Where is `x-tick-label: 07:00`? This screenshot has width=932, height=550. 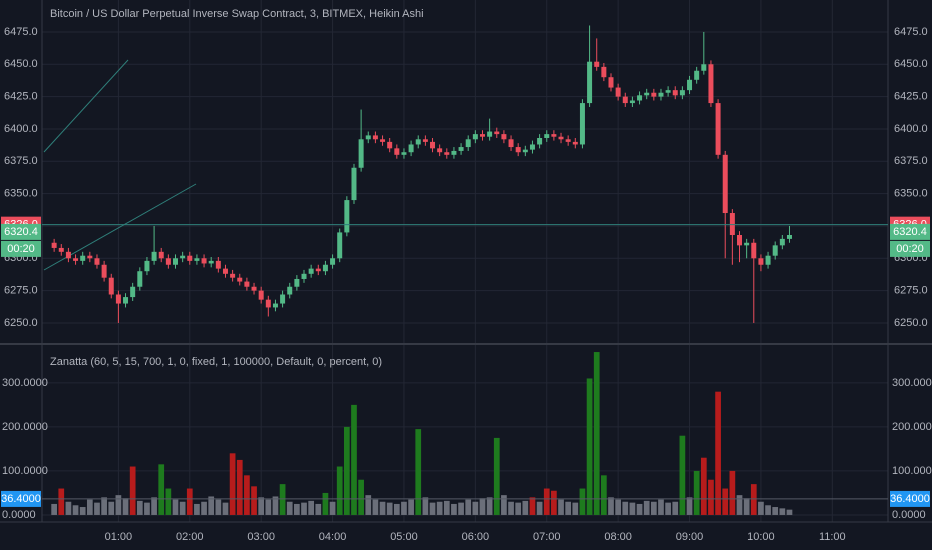 x-tick-label: 07:00 is located at coordinates (547, 537).